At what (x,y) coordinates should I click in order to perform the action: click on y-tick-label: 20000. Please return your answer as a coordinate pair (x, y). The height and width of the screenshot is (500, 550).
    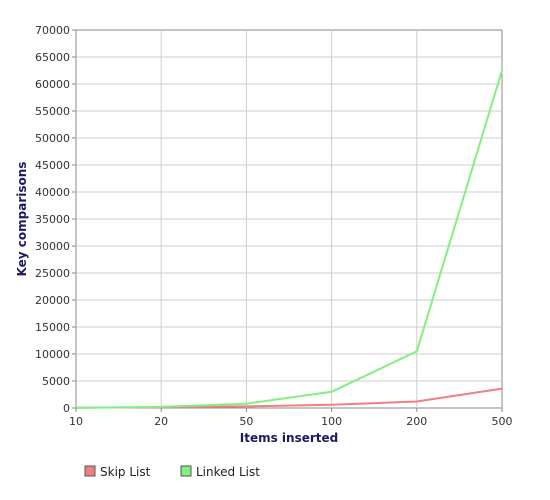
    Looking at the image, I should click on (52, 300).